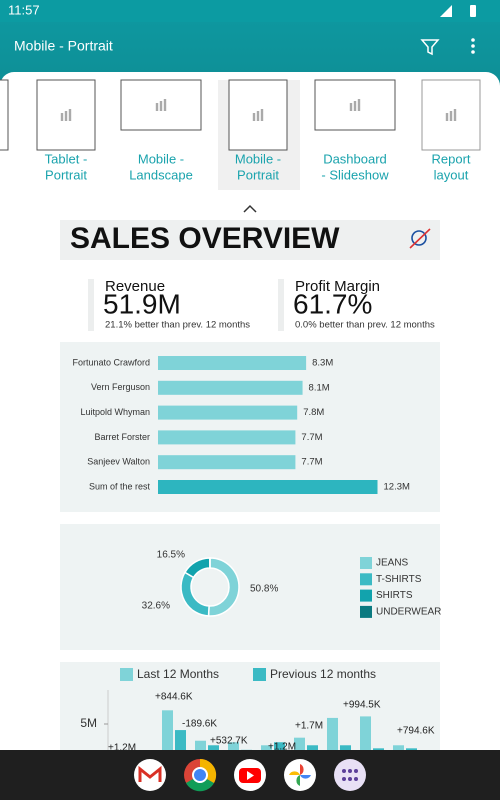 The image size is (500, 805). What do you see at coordinates (111, 362) in the screenshot?
I see `bar-label: Fortunato Crawford` at bounding box center [111, 362].